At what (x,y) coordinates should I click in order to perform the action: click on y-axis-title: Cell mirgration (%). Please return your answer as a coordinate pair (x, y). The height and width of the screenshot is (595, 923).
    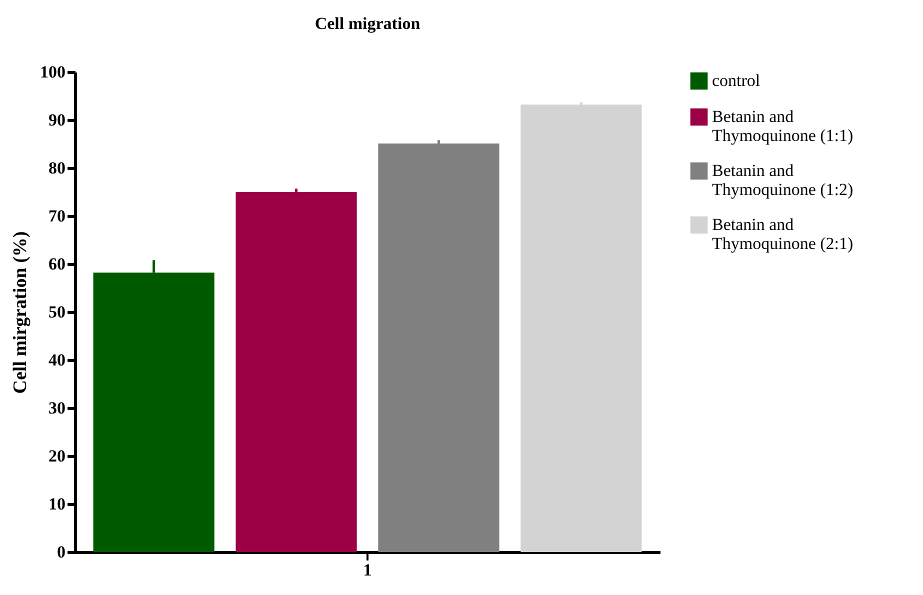
    Looking at the image, I should click on (20, 312).